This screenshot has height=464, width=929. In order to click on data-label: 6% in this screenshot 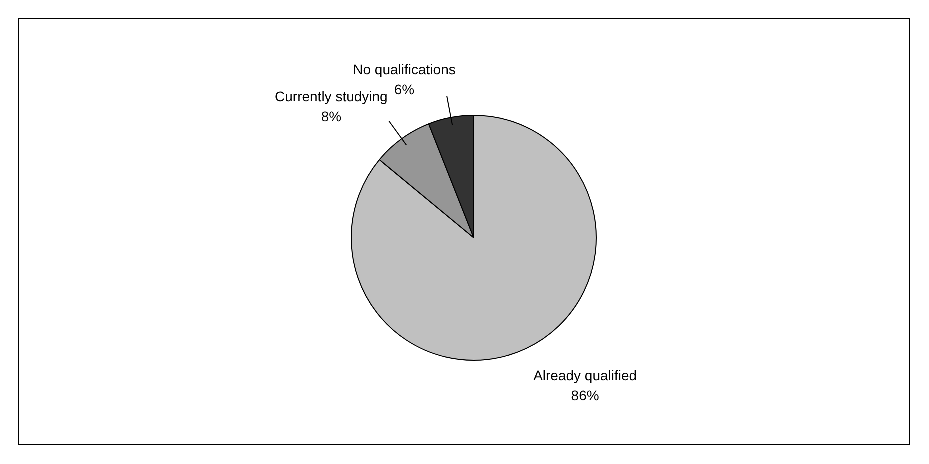, I will do `click(404, 89)`.